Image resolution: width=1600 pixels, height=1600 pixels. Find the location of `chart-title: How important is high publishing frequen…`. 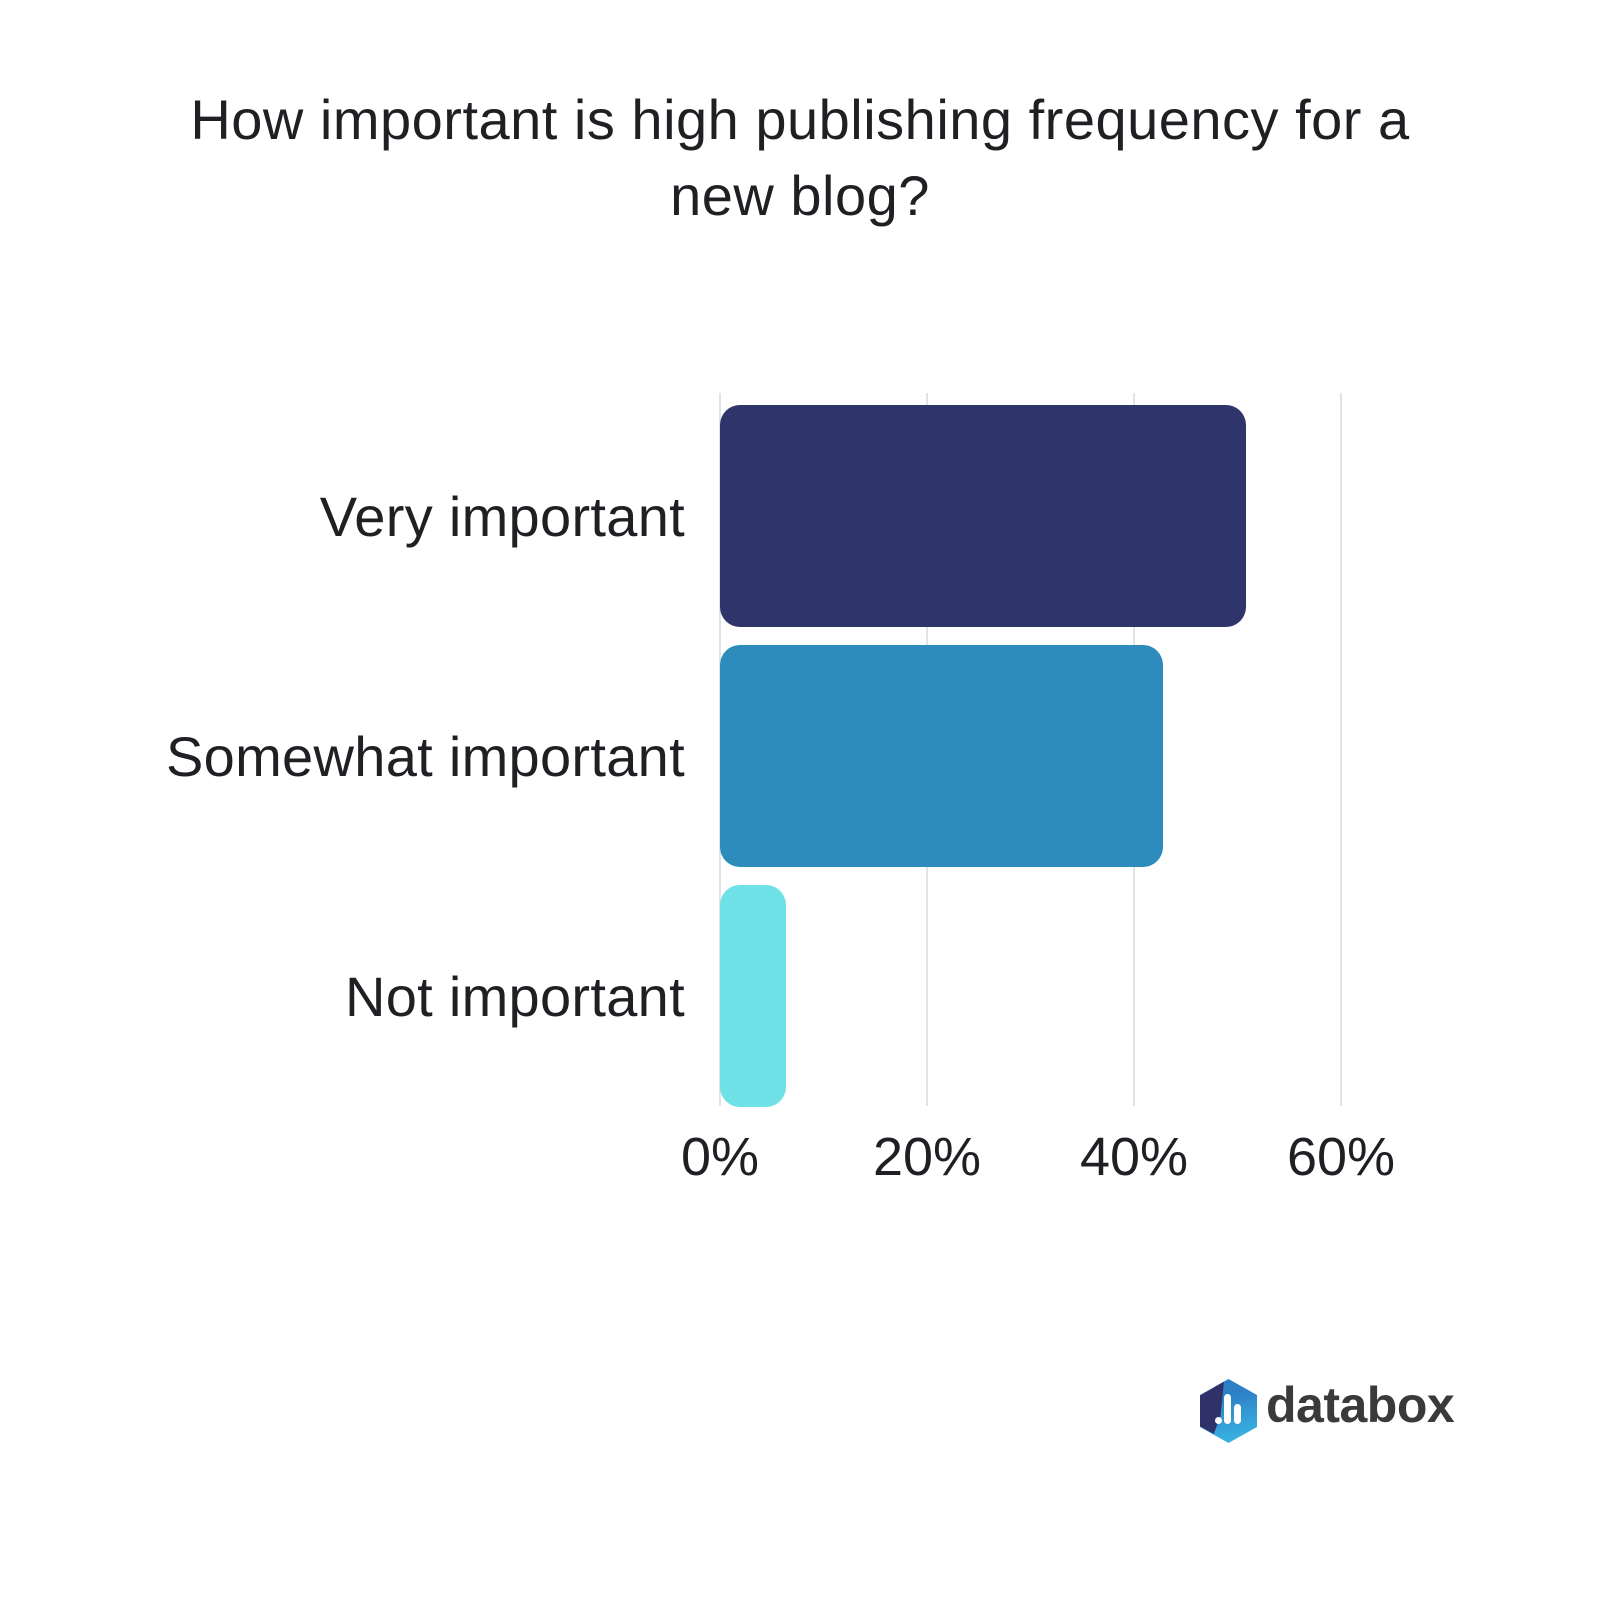

chart-title: How important is high publishing frequen… is located at coordinates (800, 158).